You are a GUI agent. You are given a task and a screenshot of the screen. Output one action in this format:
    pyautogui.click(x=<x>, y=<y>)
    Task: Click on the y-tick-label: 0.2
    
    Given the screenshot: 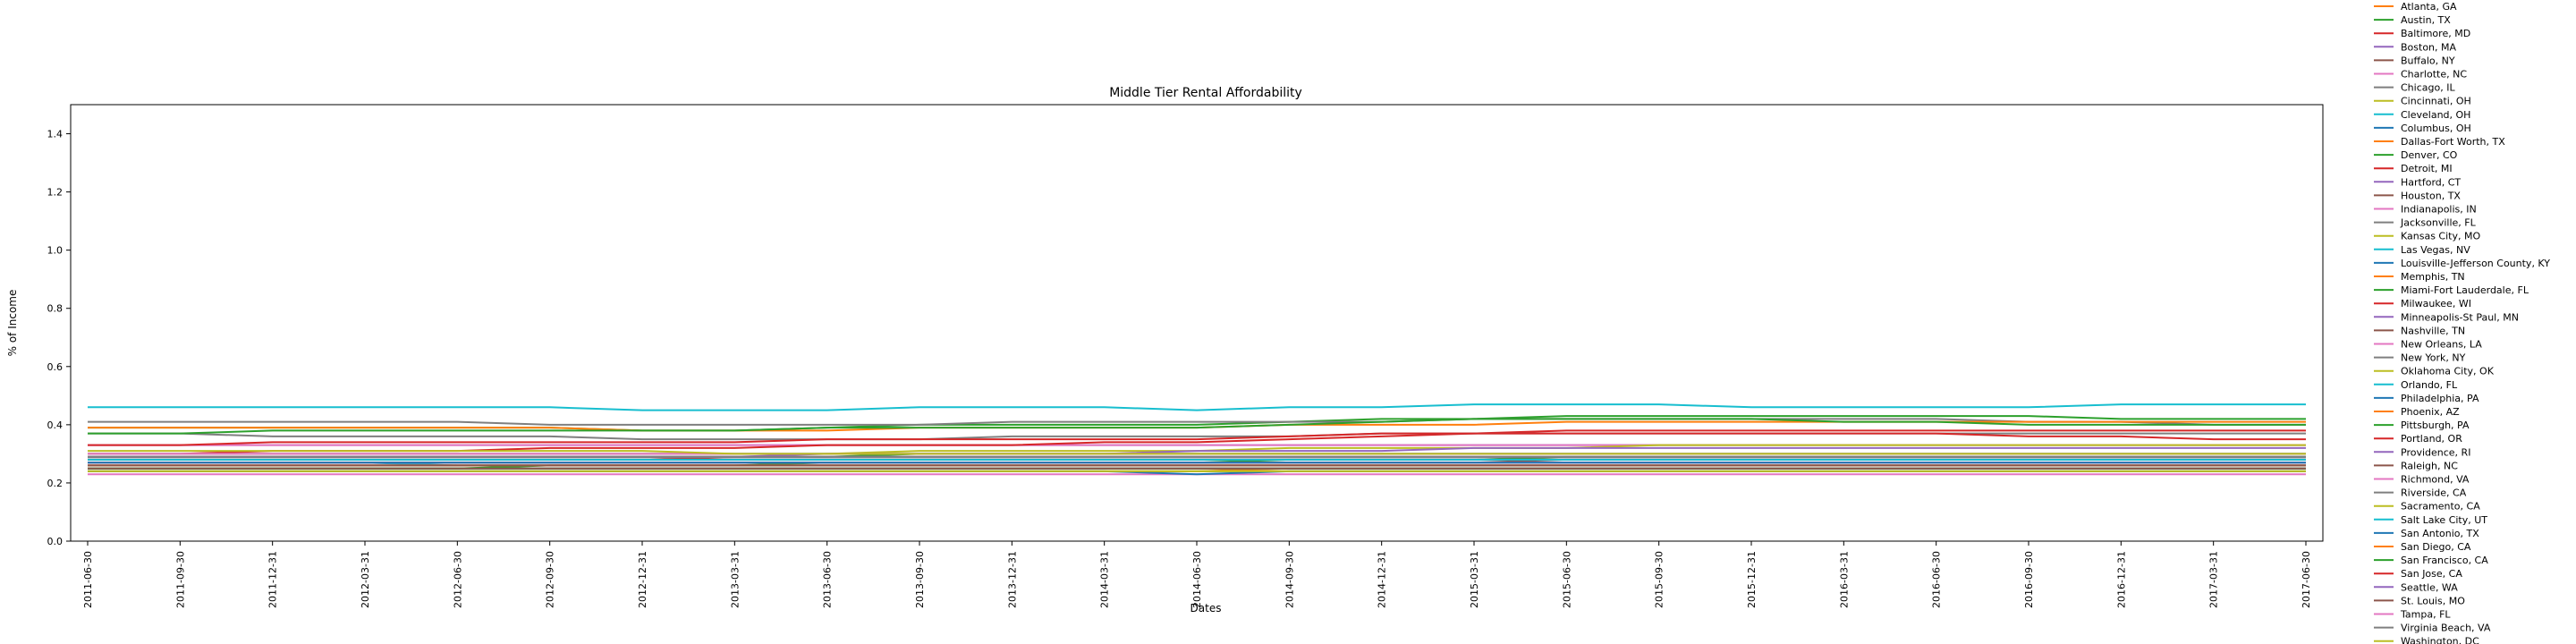 What is the action you would take?
    pyautogui.click(x=55, y=483)
    